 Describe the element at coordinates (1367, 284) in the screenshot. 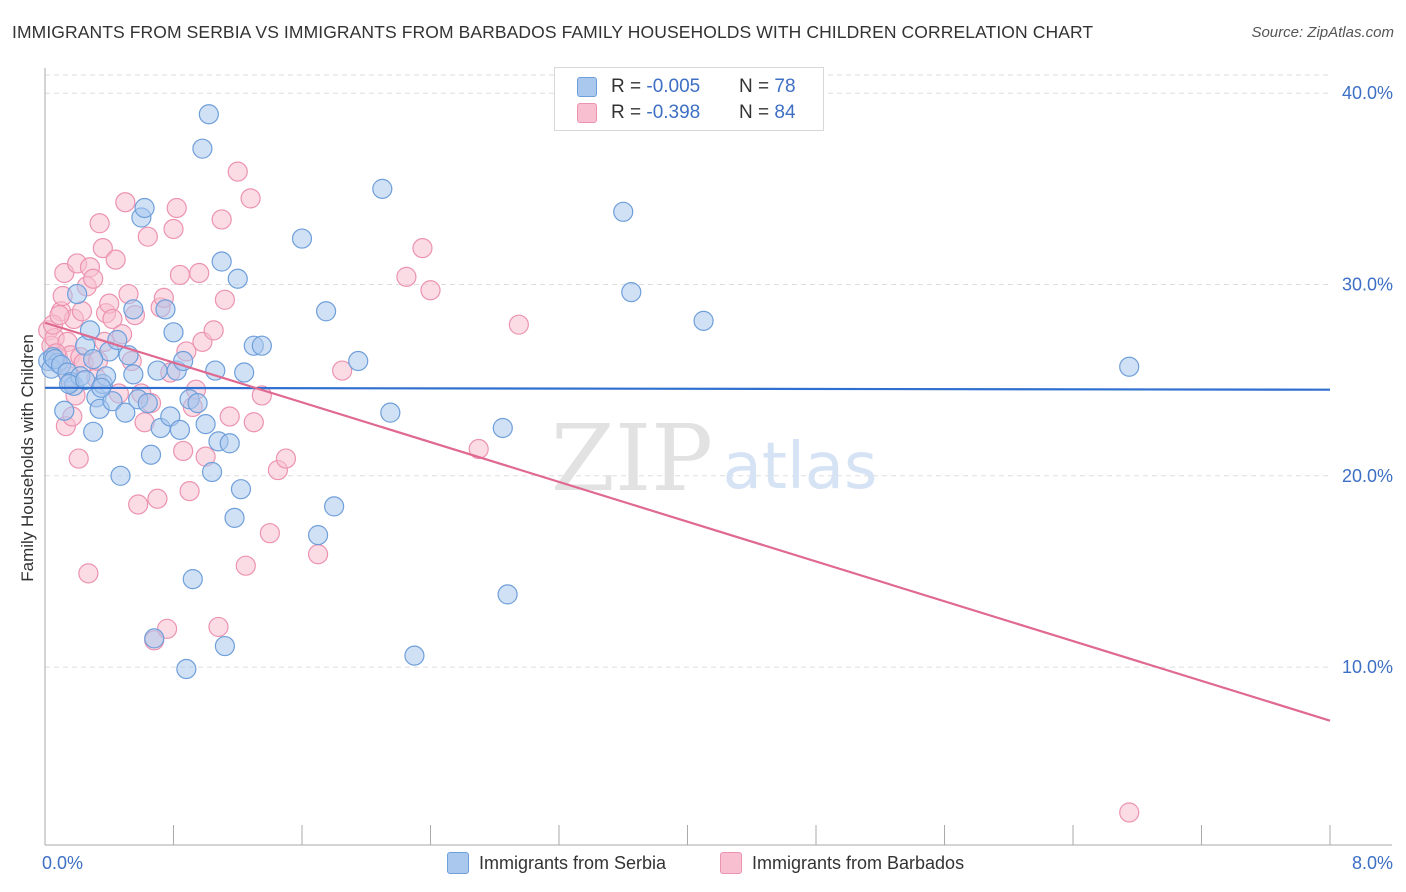

I see `y-tick-label: 30.0%` at that location.